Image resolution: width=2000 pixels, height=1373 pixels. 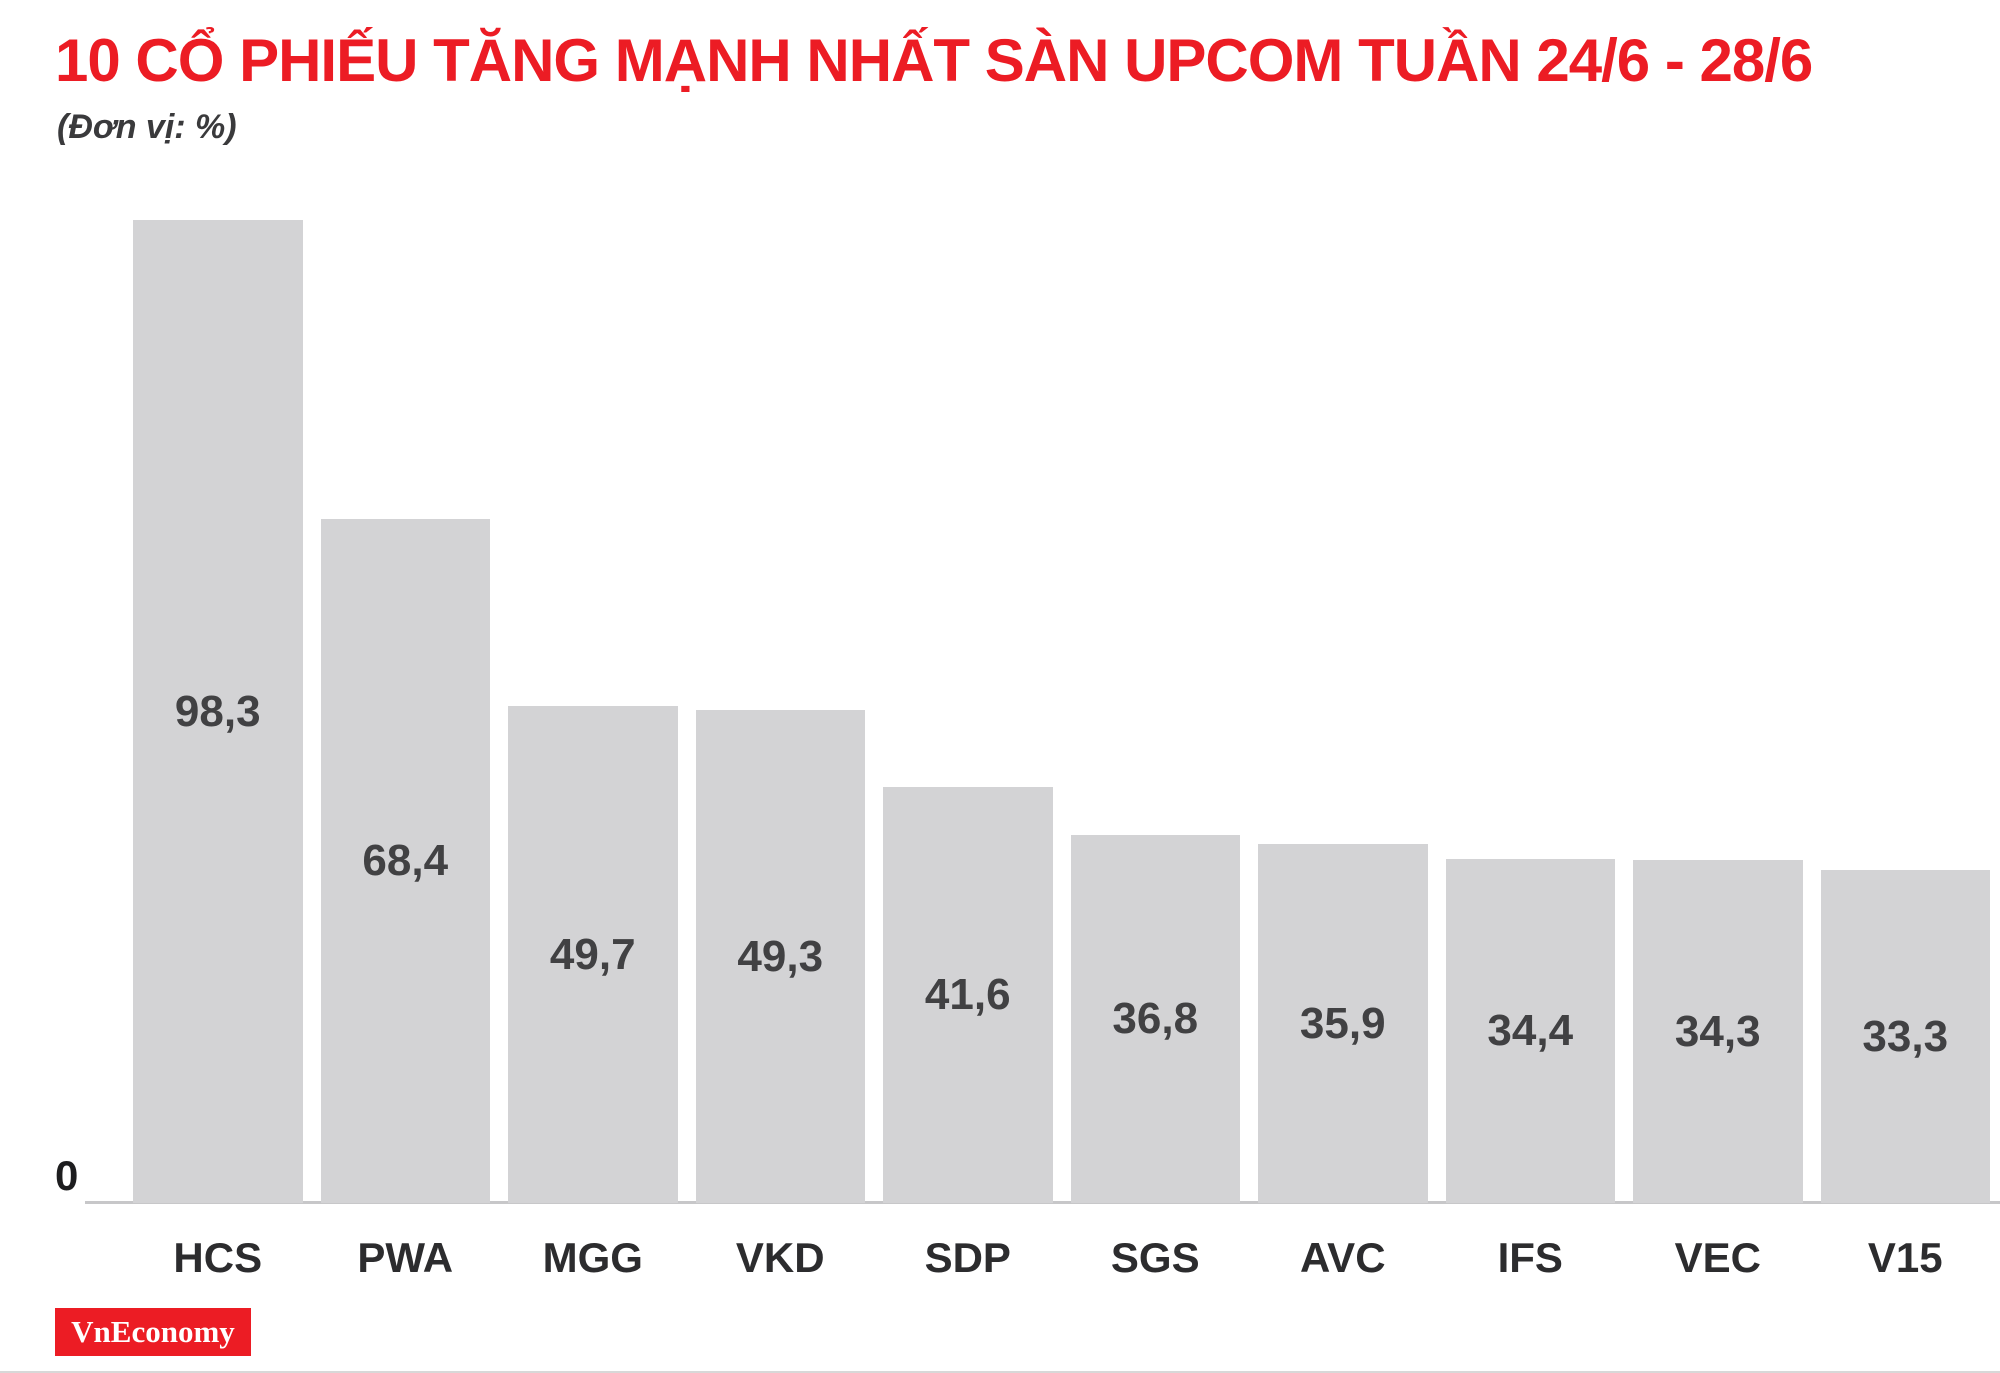 I want to click on category-label: VKD, so click(x=780, y=1257).